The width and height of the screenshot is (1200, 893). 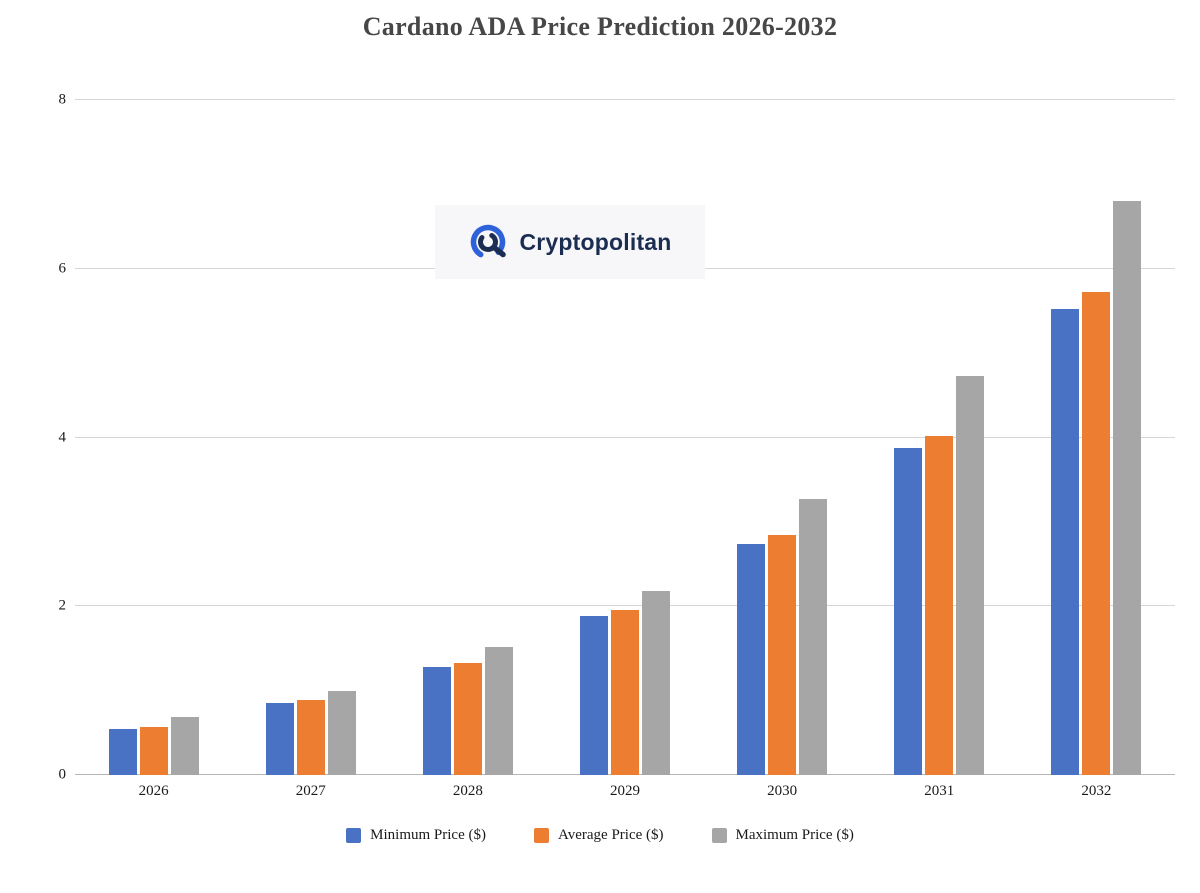 What do you see at coordinates (751, 659) in the screenshot?
I see `bar-minimum-2030` at bounding box center [751, 659].